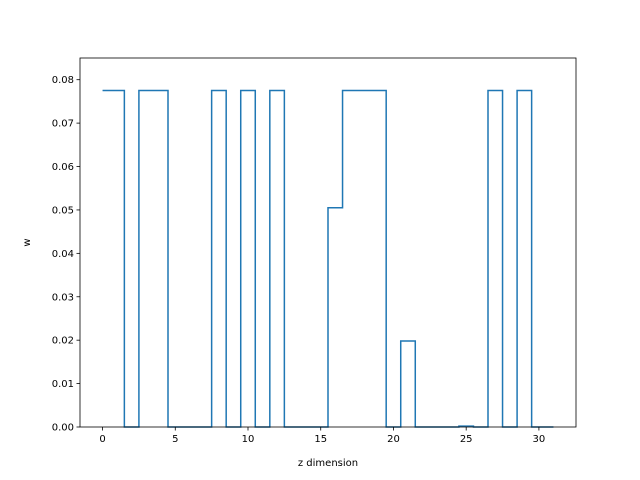 This screenshot has width=640, height=480. Describe the element at coordinates (63, 167) in the screenshot. I see `y-tick-label: 0.06` at that location.